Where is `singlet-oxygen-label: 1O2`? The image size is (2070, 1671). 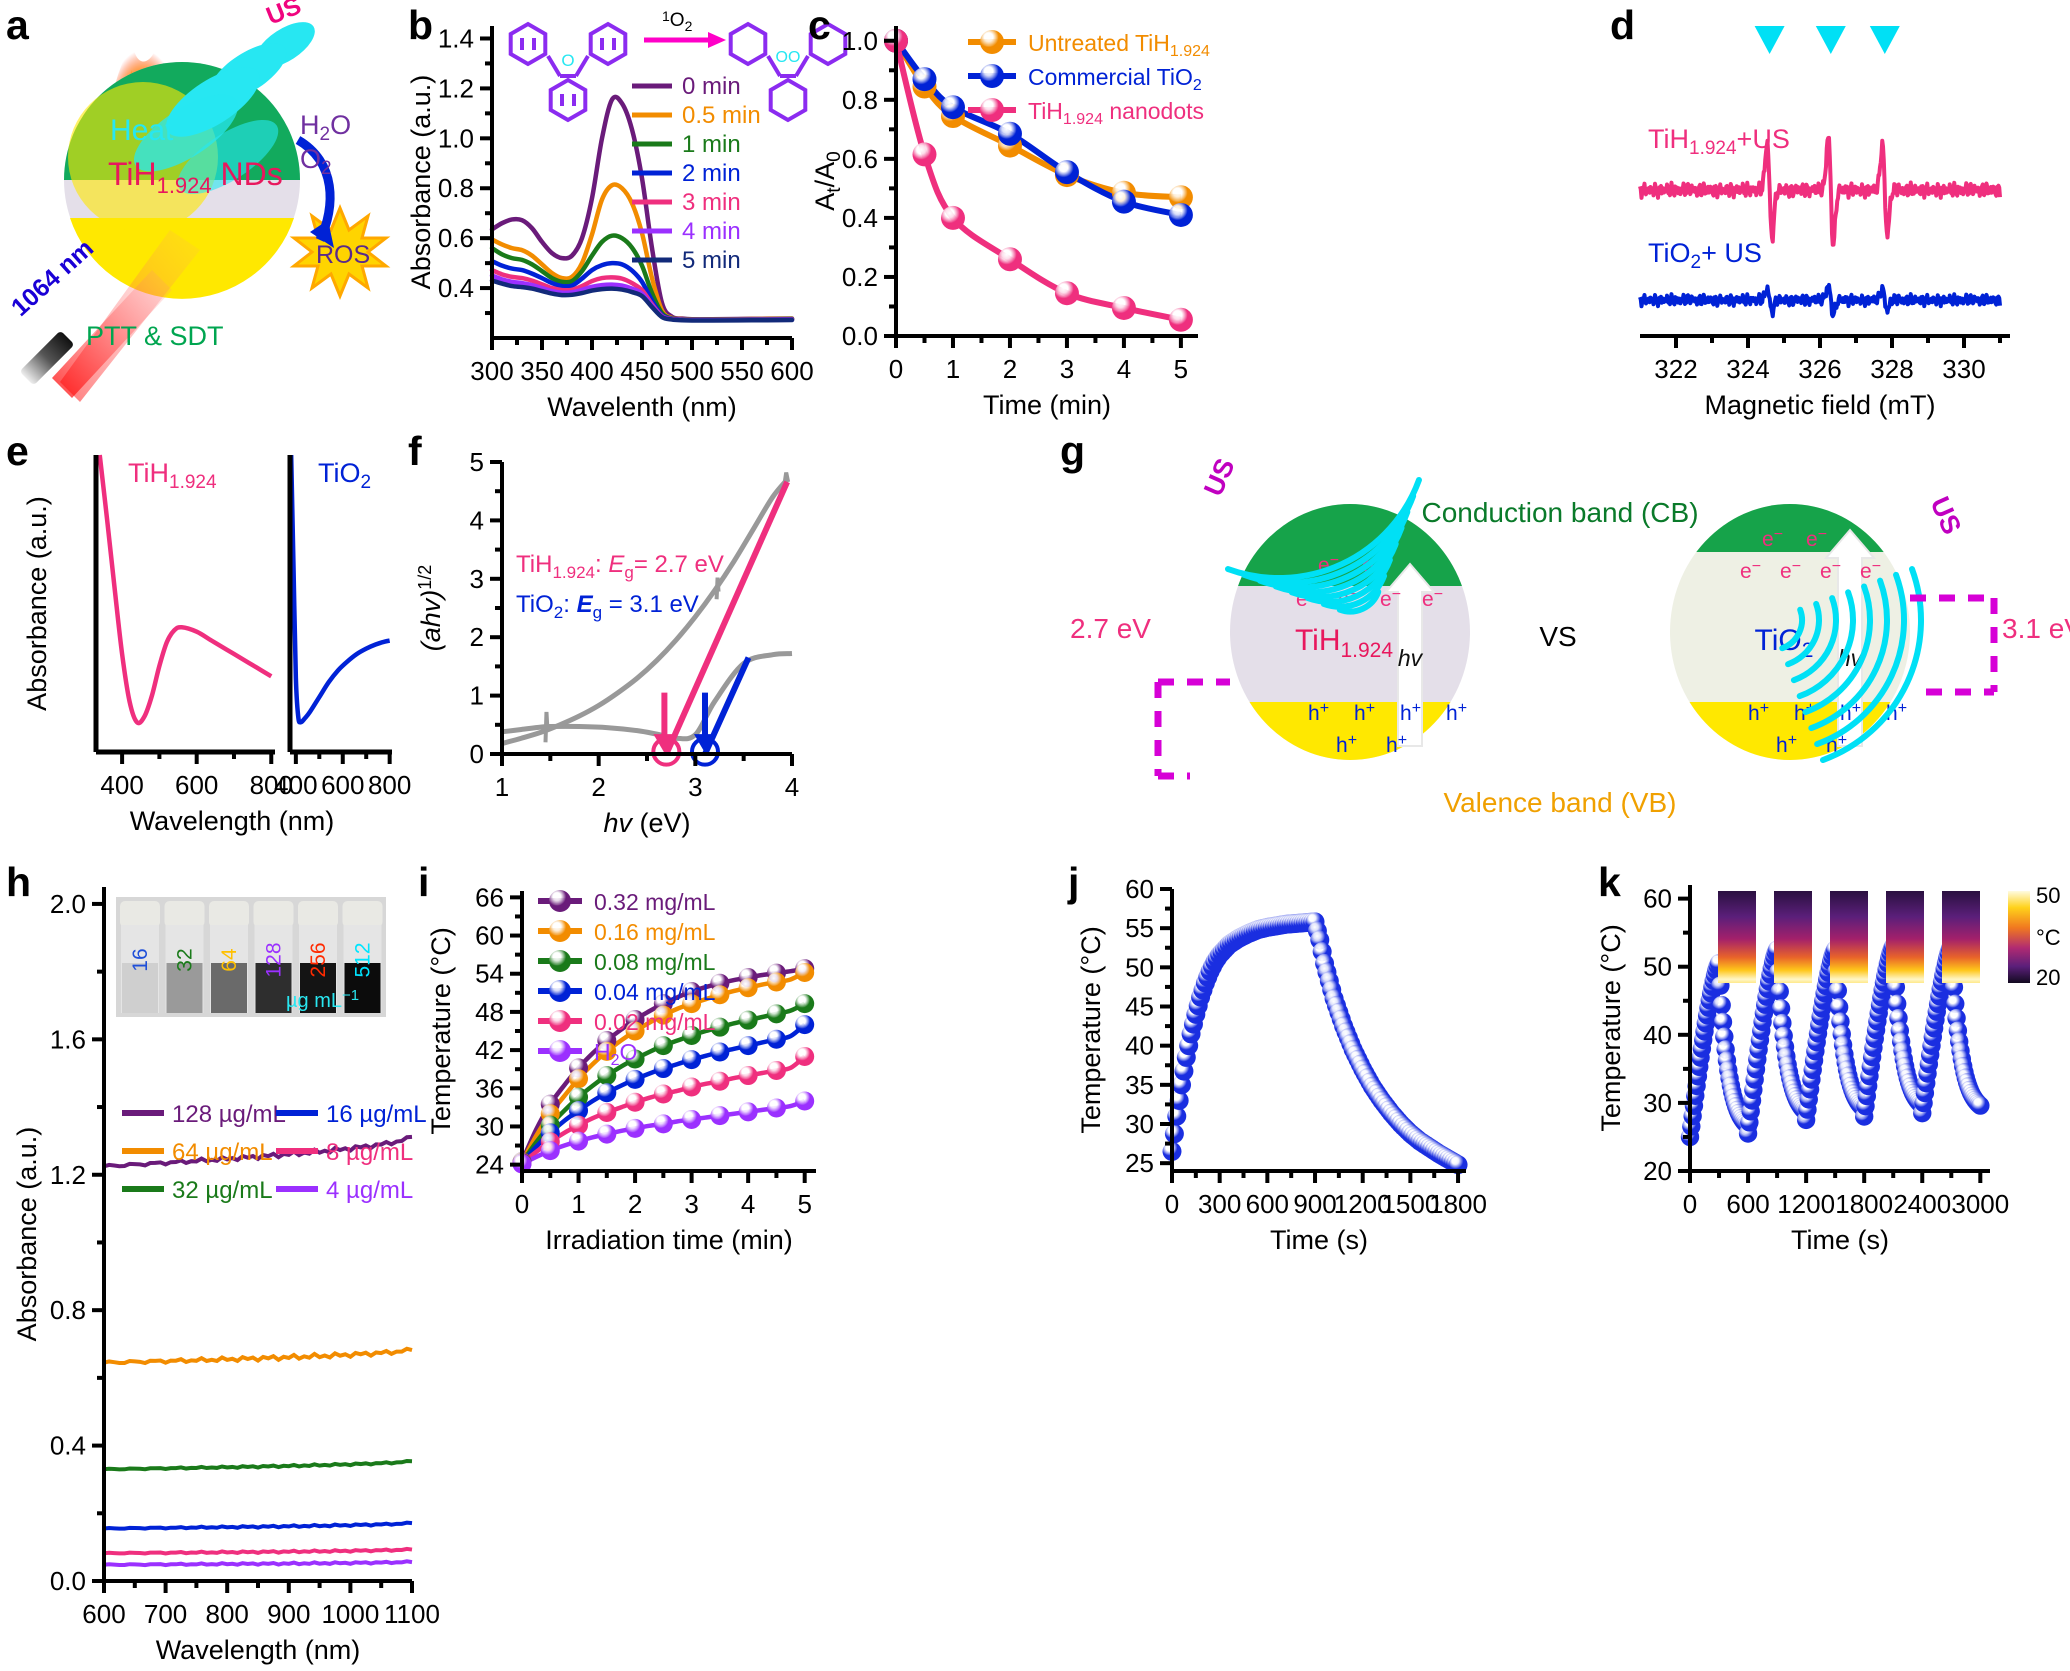 singlet-oxygen-label: 1O2 is located at coordinates (677, 21).